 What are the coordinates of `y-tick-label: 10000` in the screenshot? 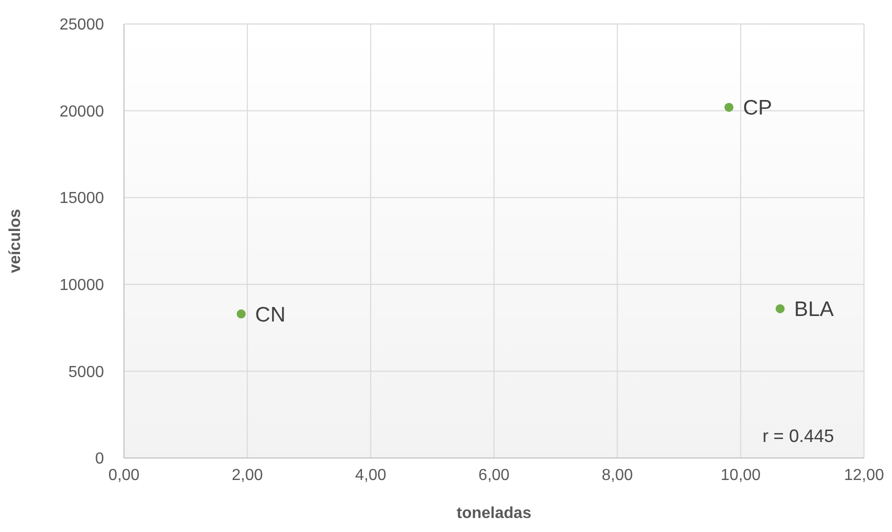 It's located at (82, 285).